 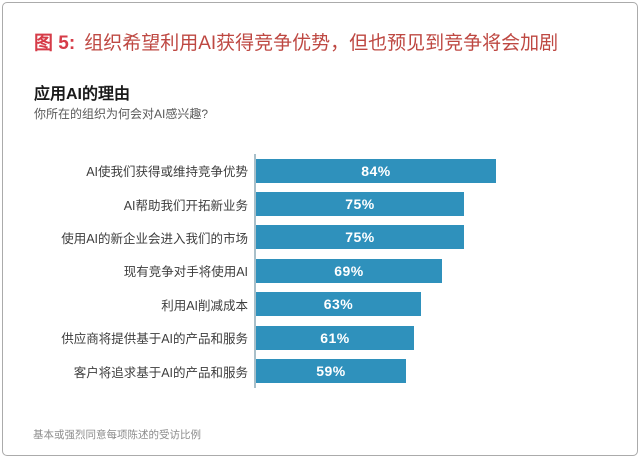 What do you see at coordinates (82, 94) in the screenshot?
I see `chart-title: 应用AI的理由` at bounding box center [82, 94].